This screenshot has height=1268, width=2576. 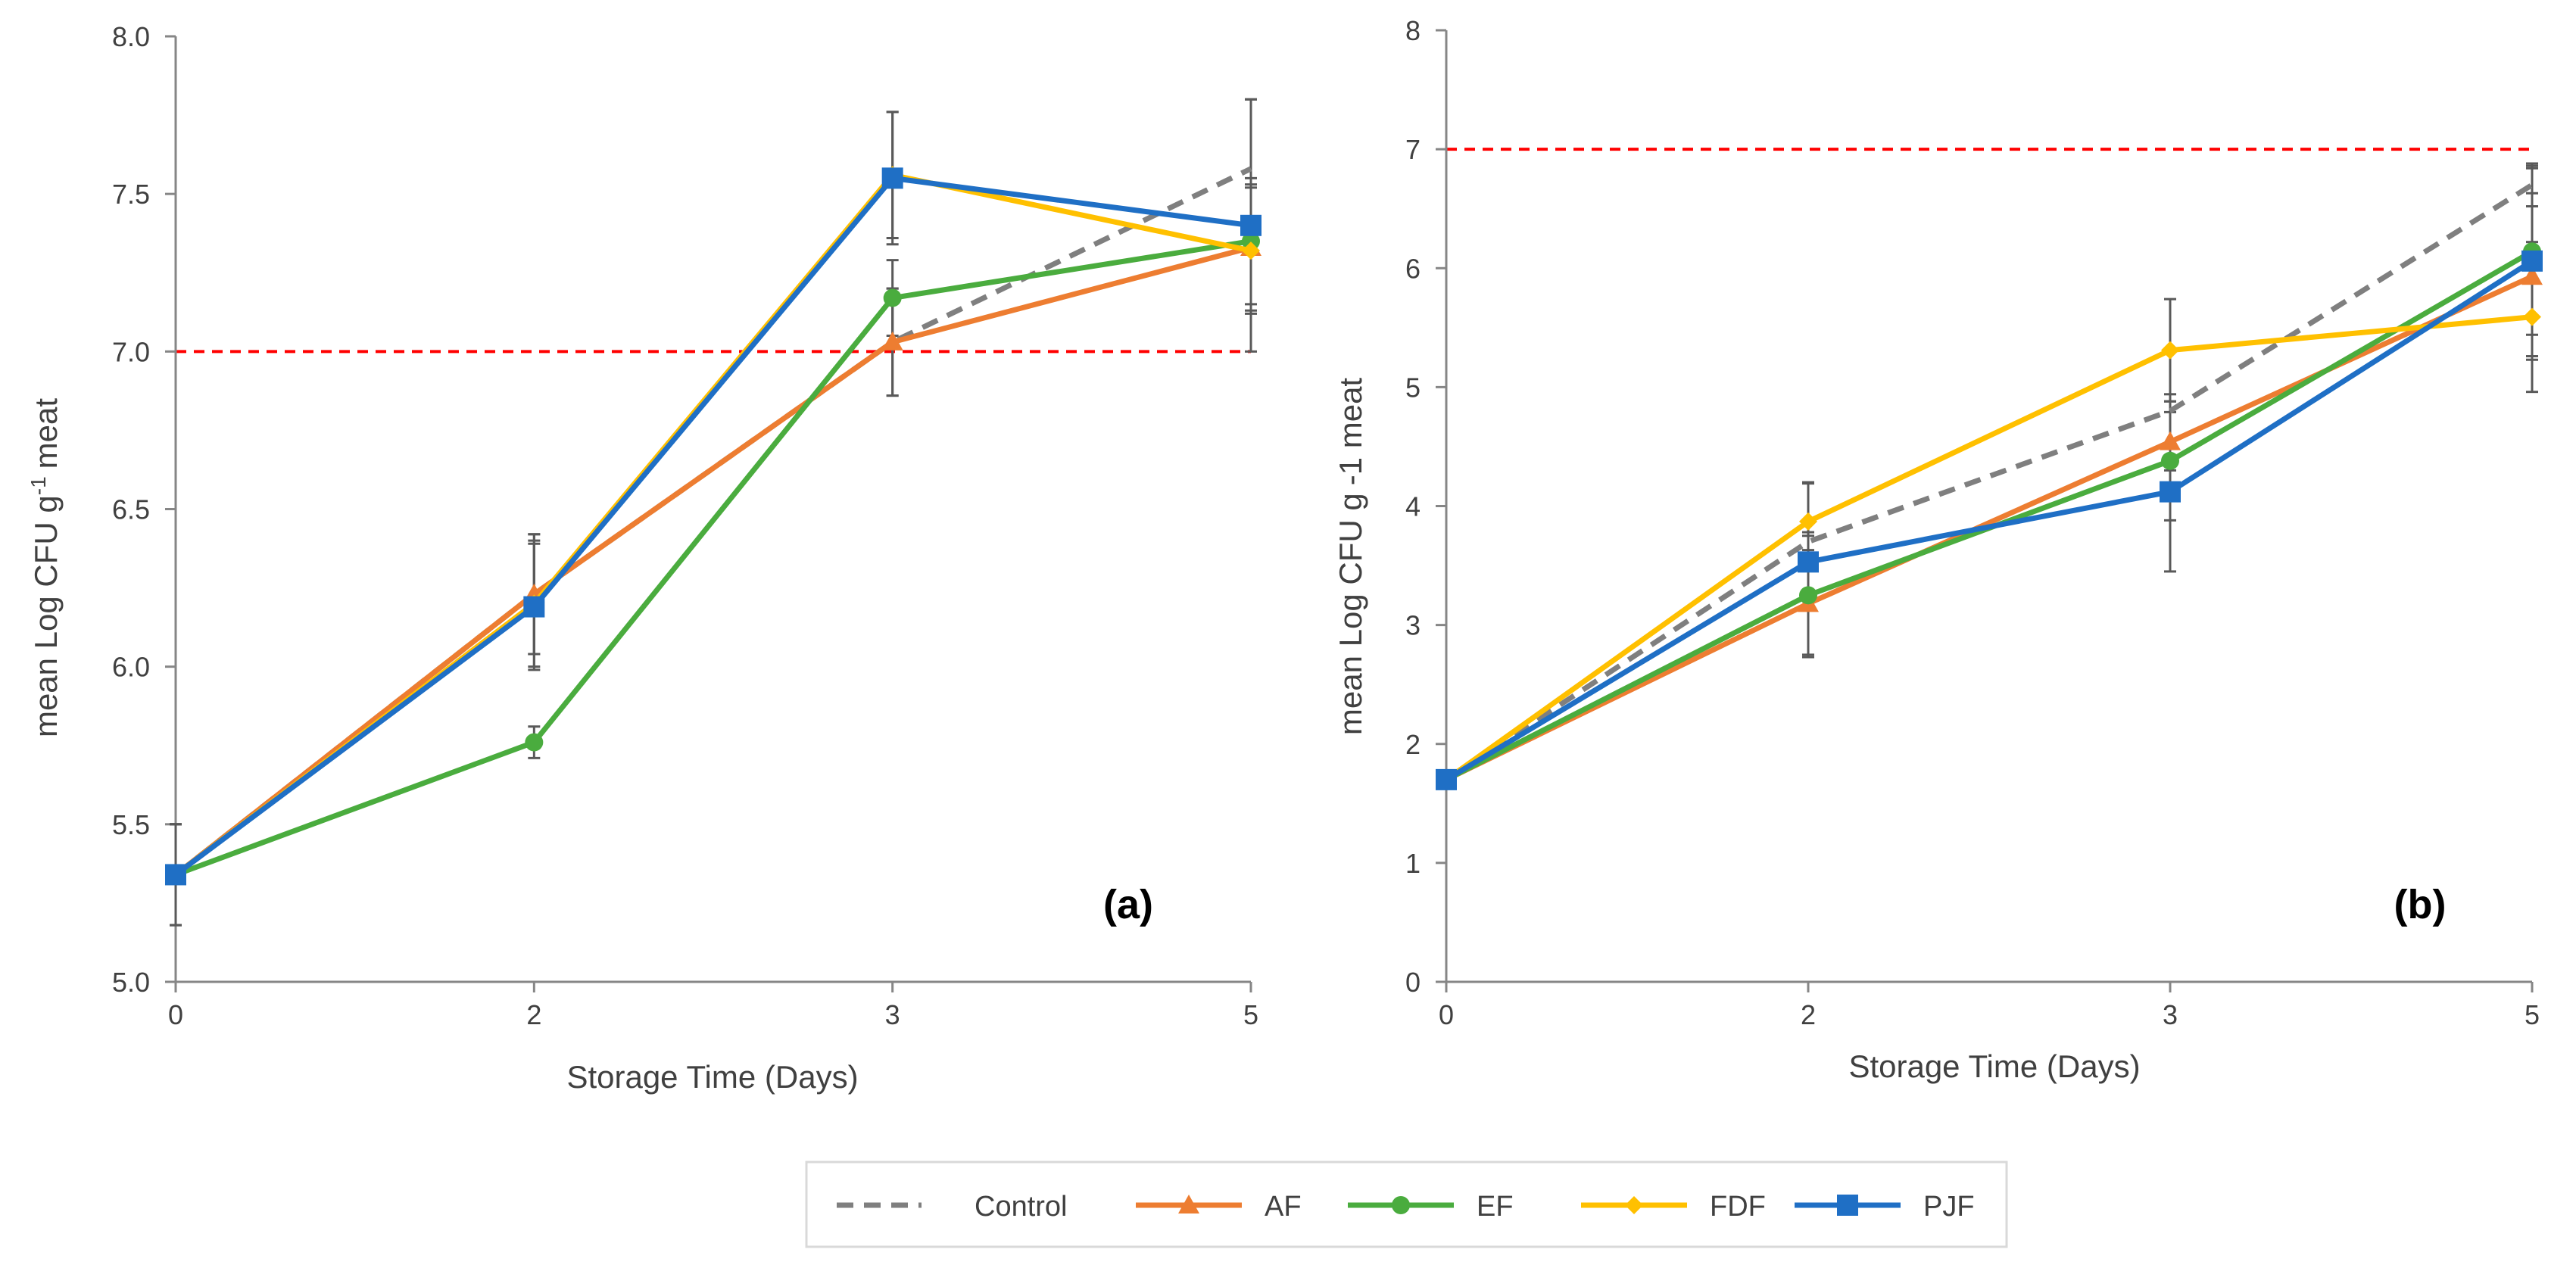 What do you see at coordinates (131, 194) in the screenshot?
I see `y-tick-label: 7.5` at bounding box center [131, 194].